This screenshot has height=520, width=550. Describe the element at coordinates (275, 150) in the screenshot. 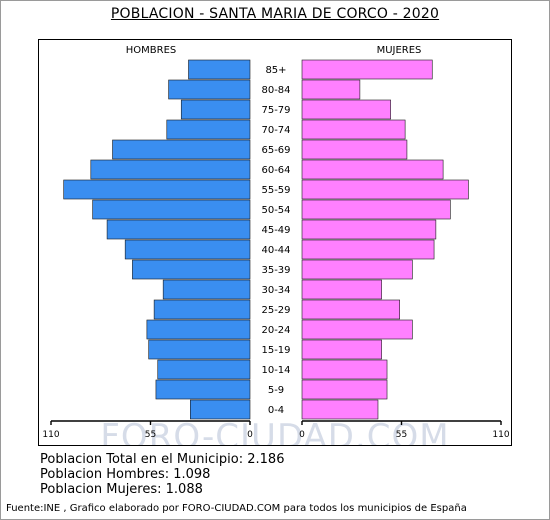

I see `age-label-65-69: 65-69` at that location.